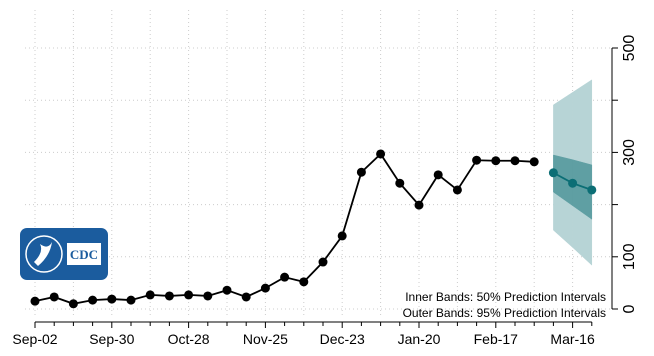  Describe the element at coordinates (629, 256) in the screenshot. I see `y-tick-label: 100` at that location.